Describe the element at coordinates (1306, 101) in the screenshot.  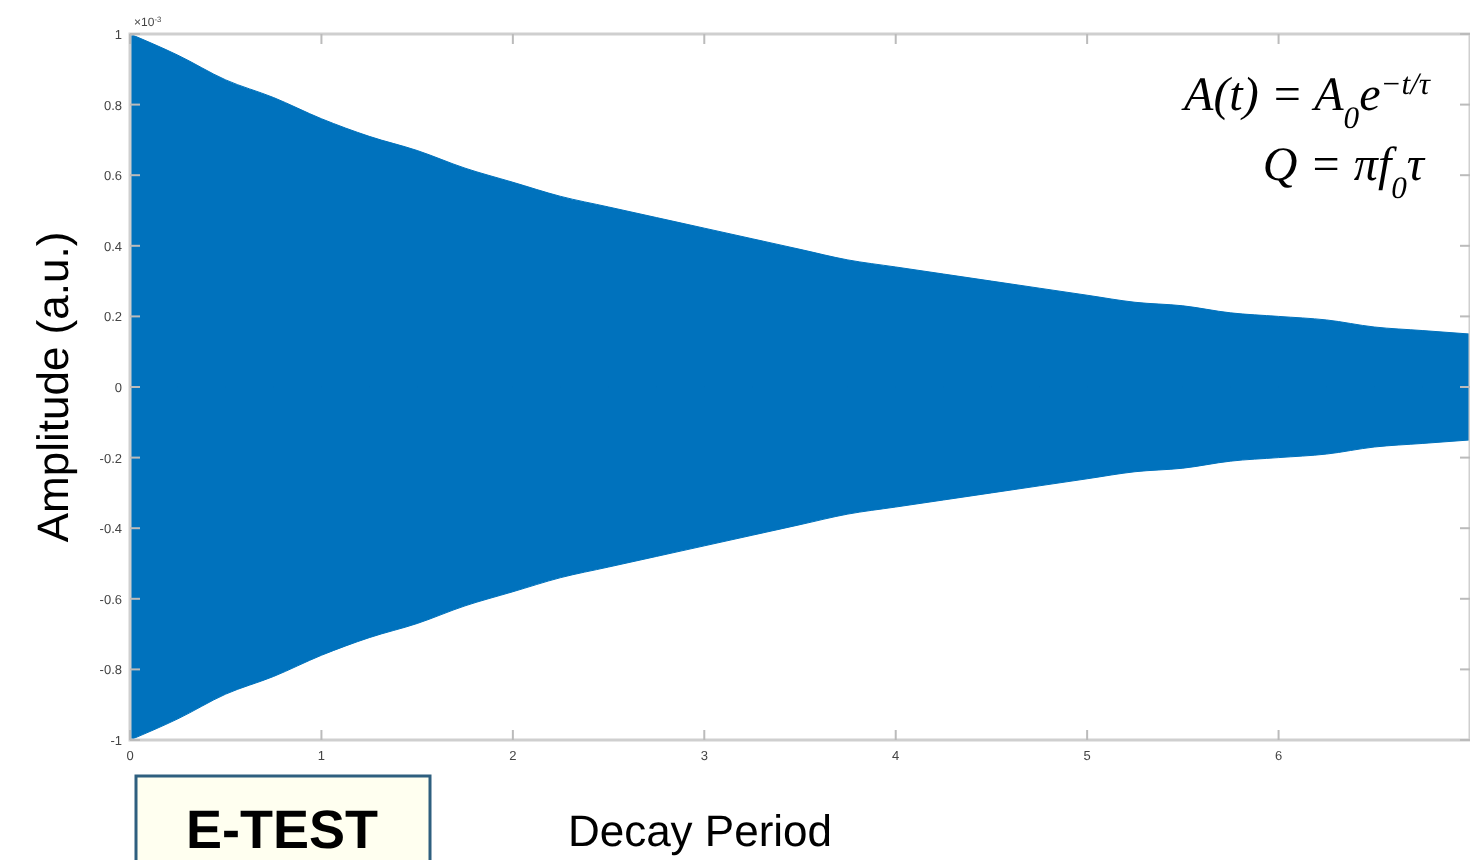
I see `annotation: A(t) = A$_{0}$e$^{−t/τ}$` at that location.